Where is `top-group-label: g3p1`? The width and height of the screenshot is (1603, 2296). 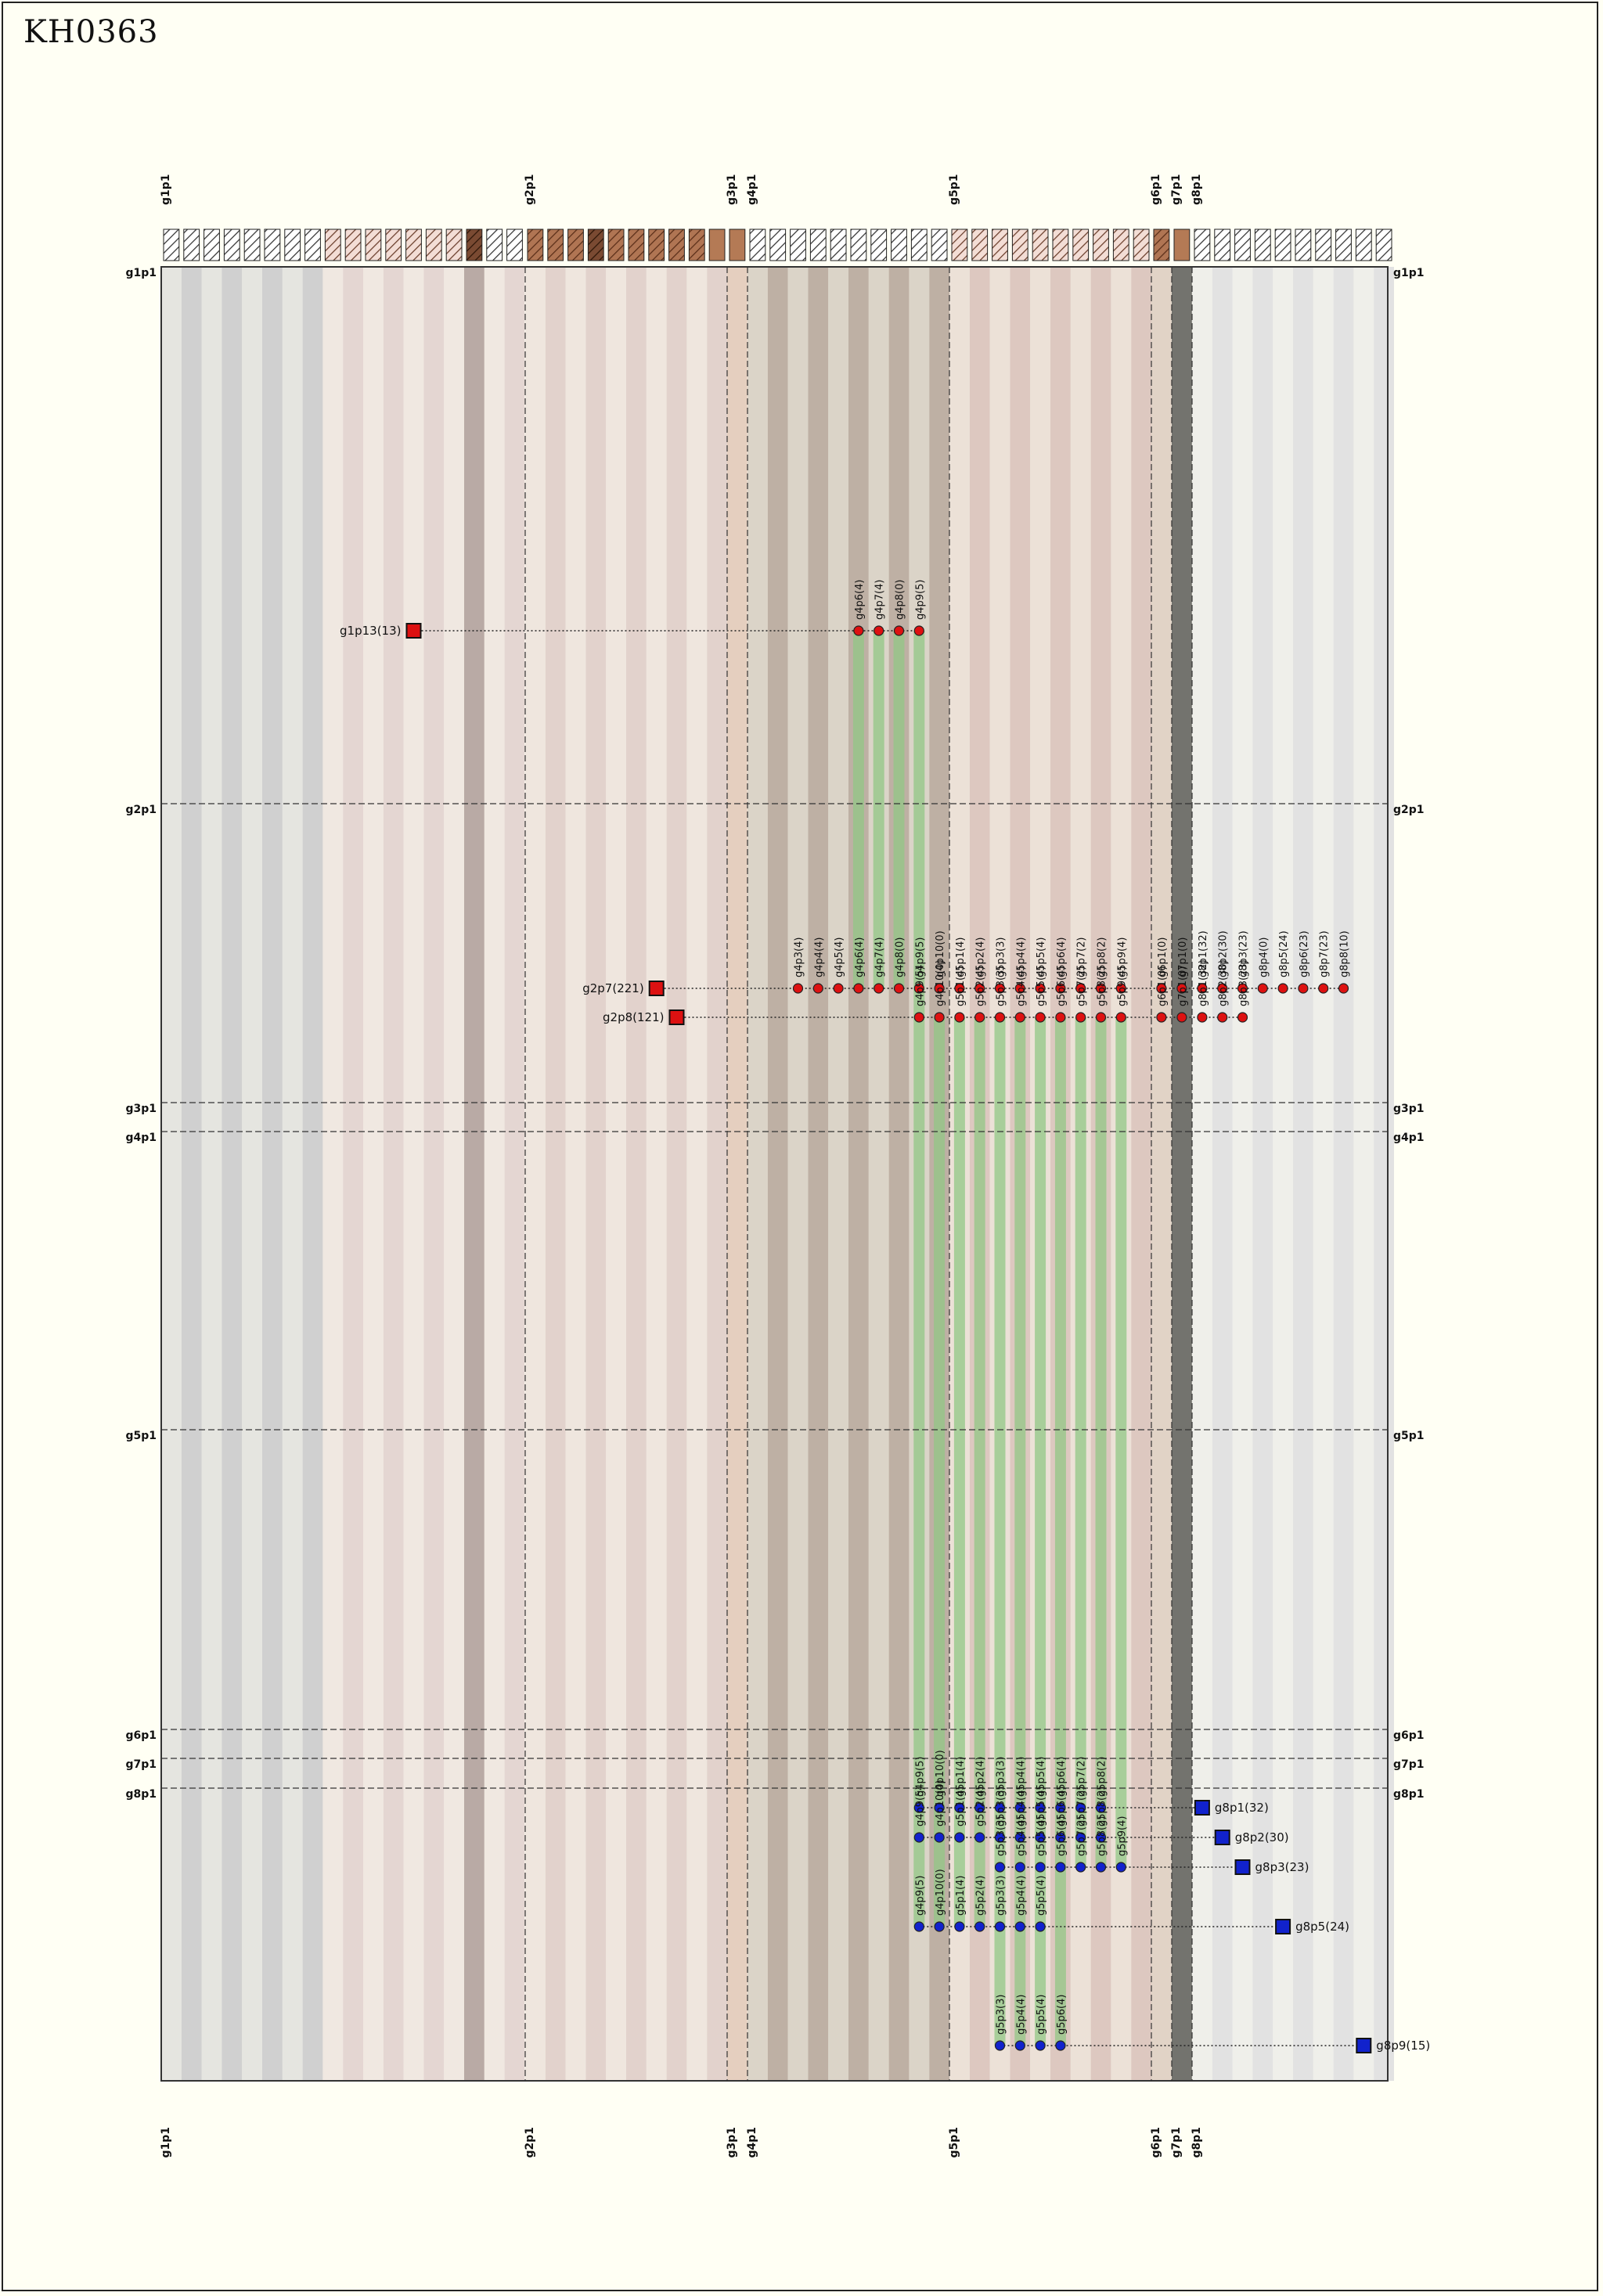
top-group-label: g3p1 is located at coordinates (732, 190).